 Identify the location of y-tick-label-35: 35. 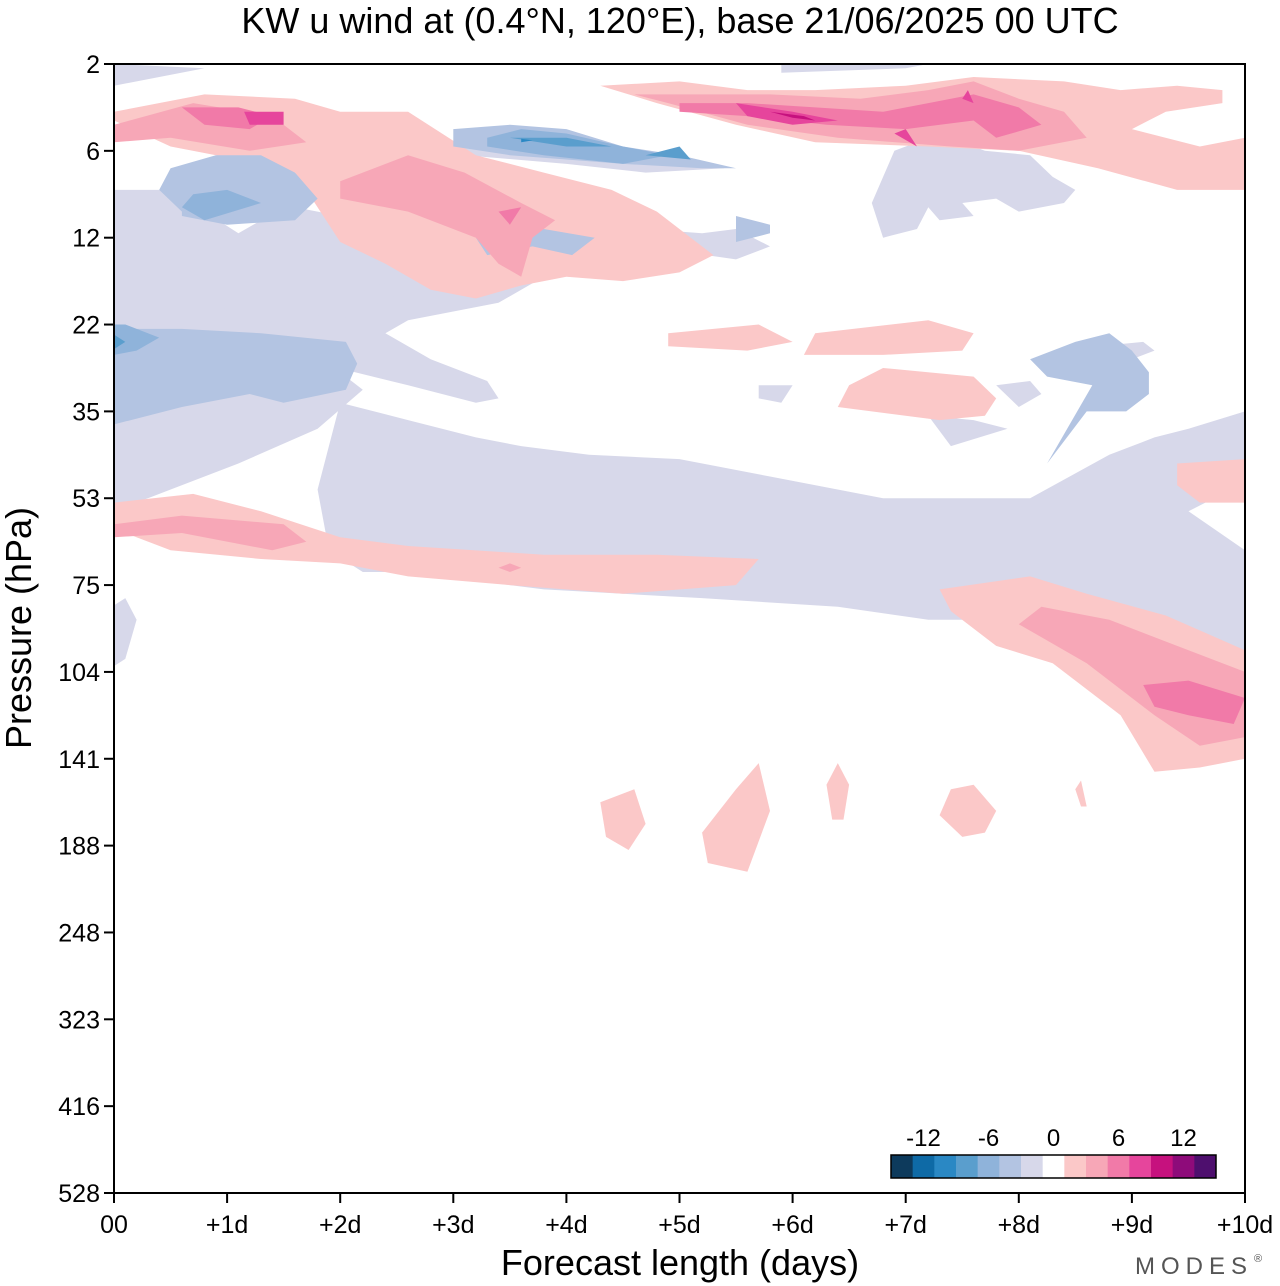
(86, 412).